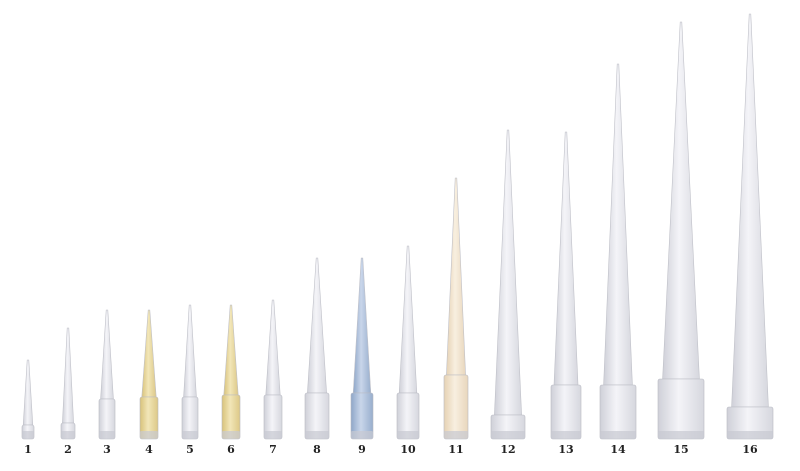 This screenshot has width=800, height=471. What do you see at coordinates (28, 449) in the screenshot?
I see `tip-number: 1` at bounding box center [28, 449].